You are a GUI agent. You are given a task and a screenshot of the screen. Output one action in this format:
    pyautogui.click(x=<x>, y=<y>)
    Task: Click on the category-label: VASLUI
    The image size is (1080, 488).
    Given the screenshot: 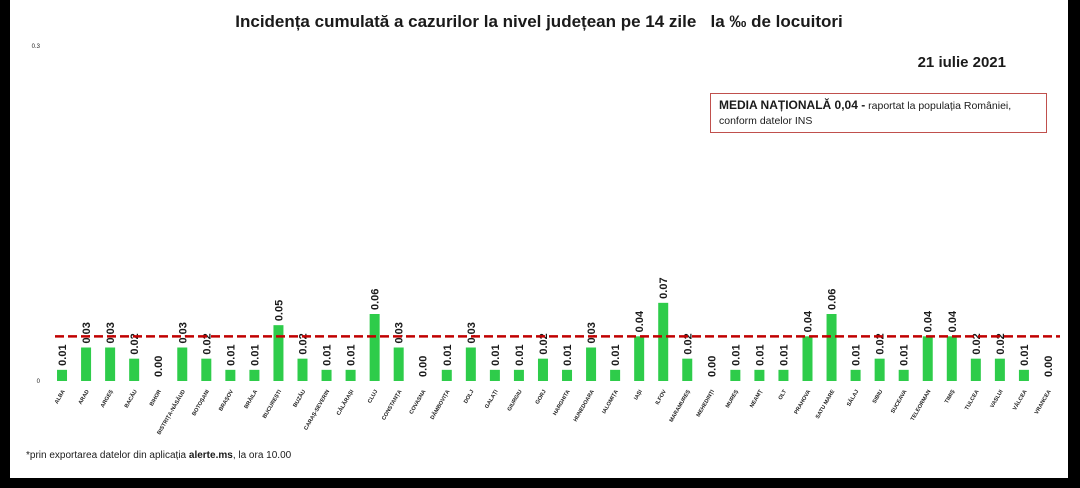 What is the action you would take?
    pyautogui.click(x=997, y=399)
    